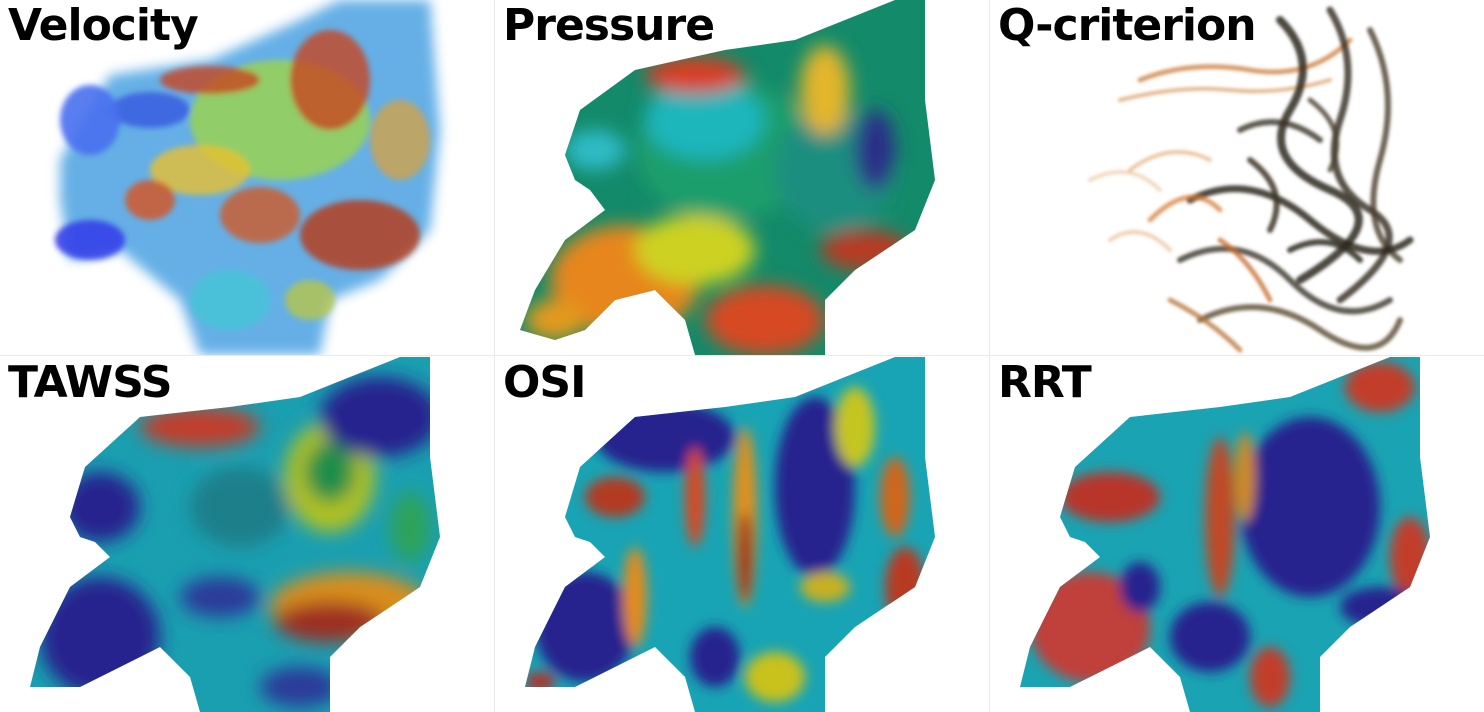  I want to click on velocity-render, so click(247, 177).